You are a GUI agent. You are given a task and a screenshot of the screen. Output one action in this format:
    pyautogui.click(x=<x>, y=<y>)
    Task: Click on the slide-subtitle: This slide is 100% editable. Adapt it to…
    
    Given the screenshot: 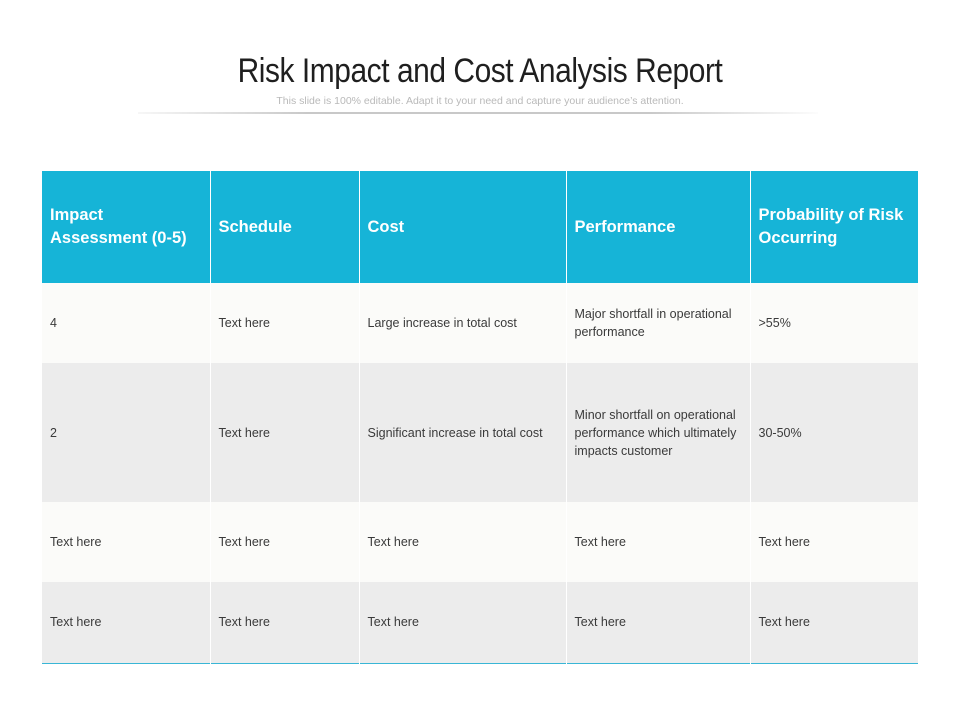 What is the action you would take?
    pyautogui.click(x=480, y=101)
    